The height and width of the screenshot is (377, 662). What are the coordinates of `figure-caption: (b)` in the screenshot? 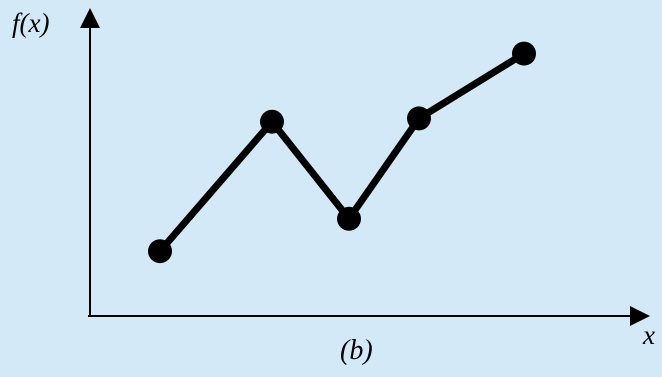 It's located at (356, 350).